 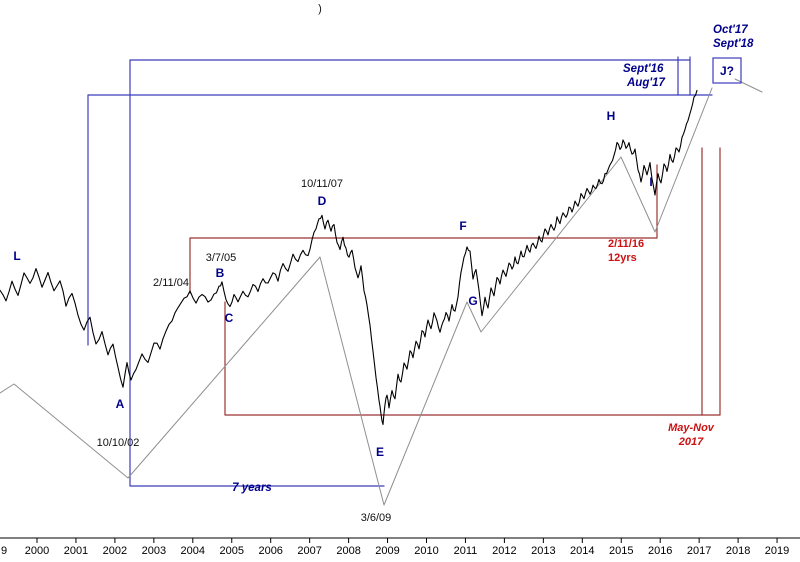 What do you see at coordinates (309, 551) in the screenshot?
I see `x-axis-label: 2007` at bounding box center [309, 551].